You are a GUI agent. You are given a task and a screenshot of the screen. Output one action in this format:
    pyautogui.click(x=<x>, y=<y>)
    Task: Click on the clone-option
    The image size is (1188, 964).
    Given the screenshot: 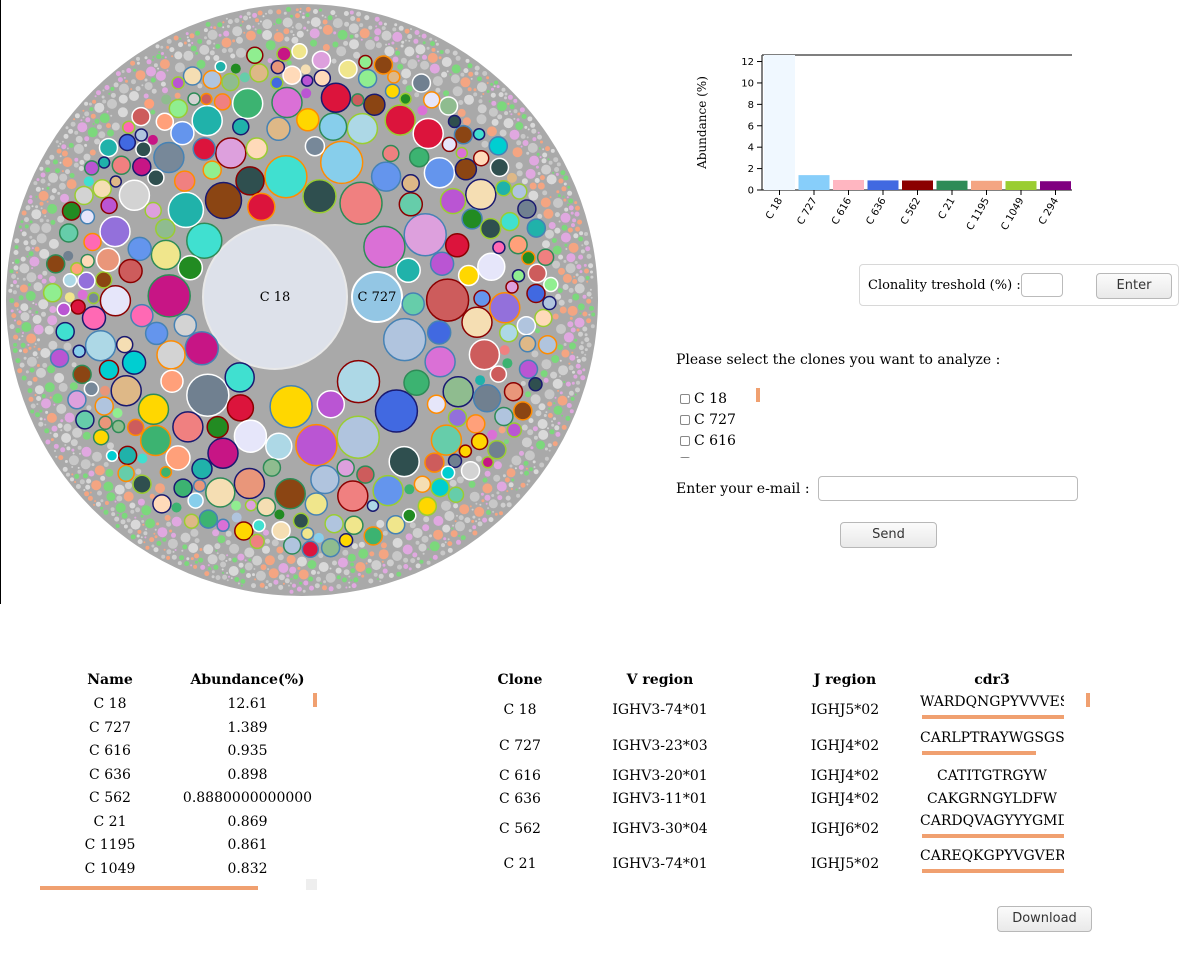 What is the action you would take?
    pyautogui.click(x=730, y=454)
    